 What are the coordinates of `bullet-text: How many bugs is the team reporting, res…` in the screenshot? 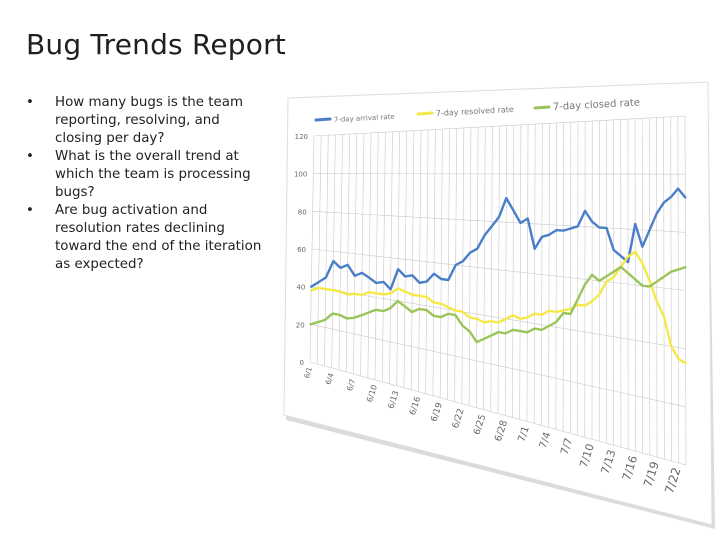 It's located at (149, 120).